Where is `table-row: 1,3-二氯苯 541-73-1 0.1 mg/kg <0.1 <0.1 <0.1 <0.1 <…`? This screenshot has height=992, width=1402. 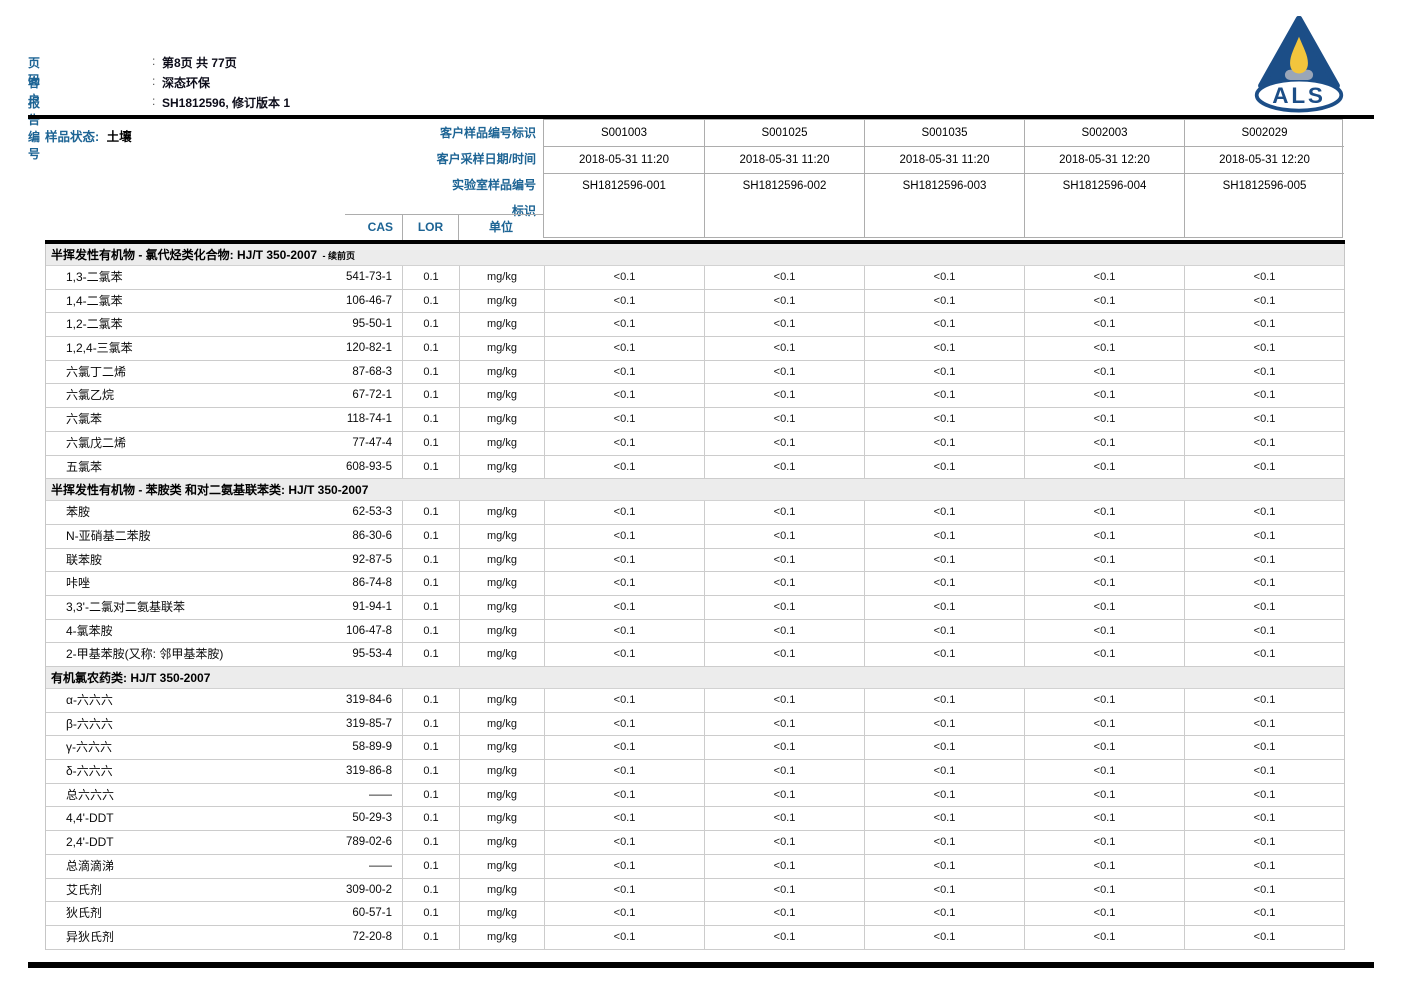 table-row: 1,3-二氯苯 541-73-1 0.1 mg/kg <0.1 <0.1 <0.1 <0.1 <… is located at coordinates (695, 278).